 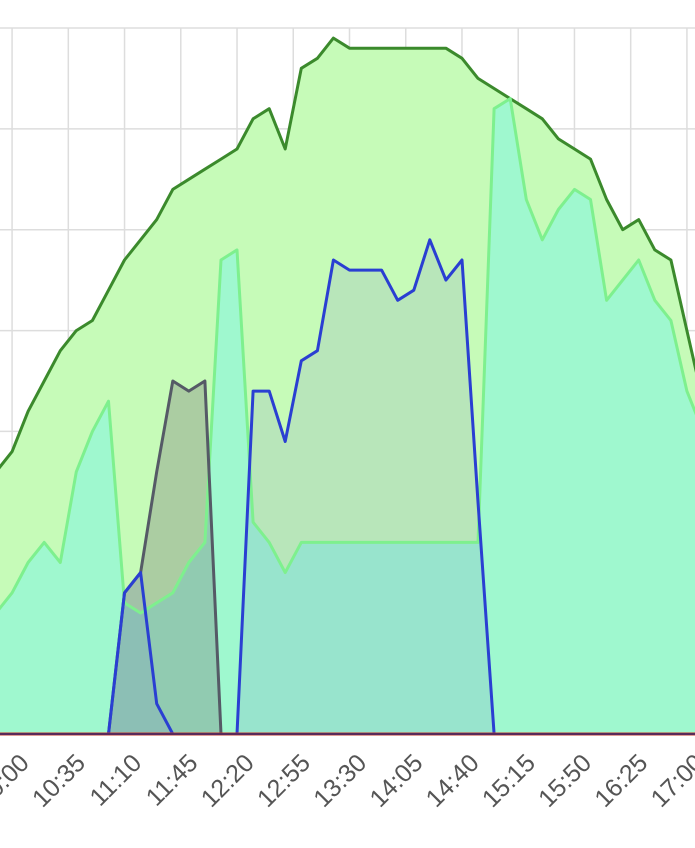 I want to click on x-tick-label: 11:10, so click(x=115, y=780).